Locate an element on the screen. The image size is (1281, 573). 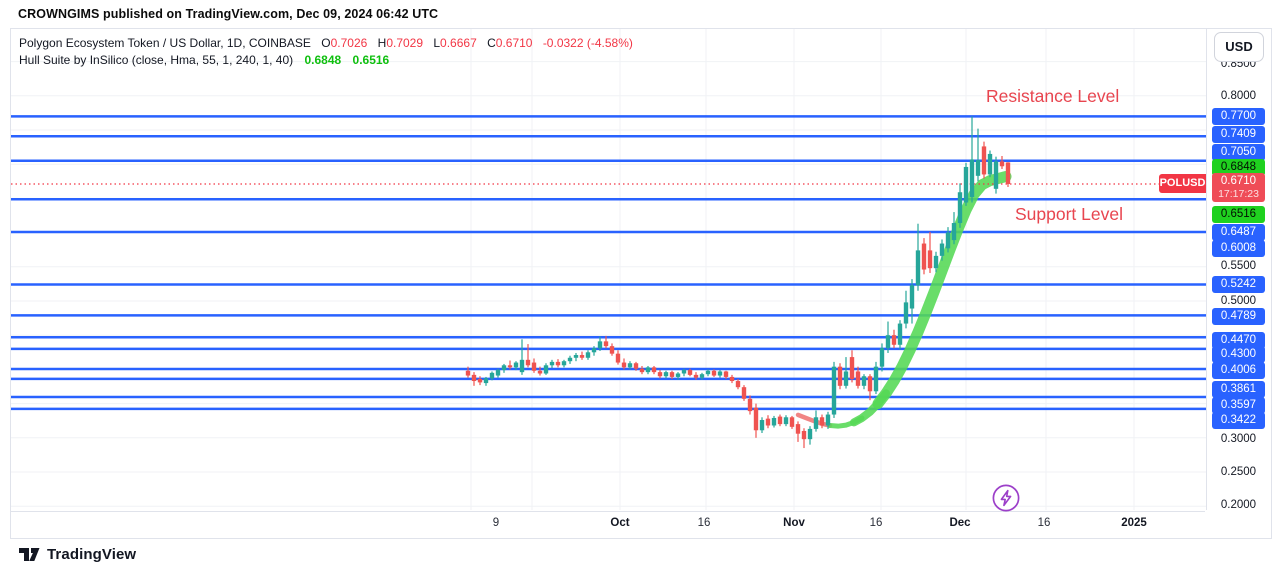
price-label: 0.6848 is located at coordinates (1238, 167).